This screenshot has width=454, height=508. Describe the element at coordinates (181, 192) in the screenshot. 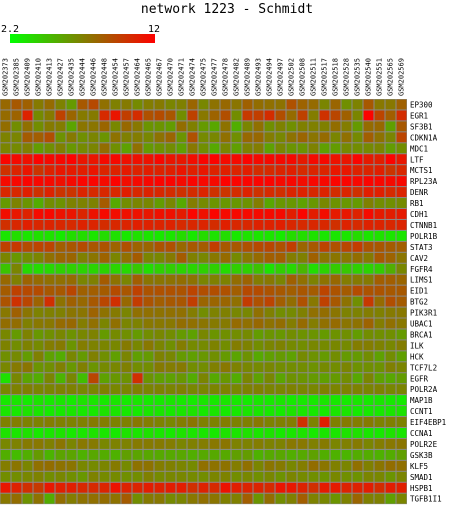

I see `heatmap-cell-DENR-GSM202471` at that location.